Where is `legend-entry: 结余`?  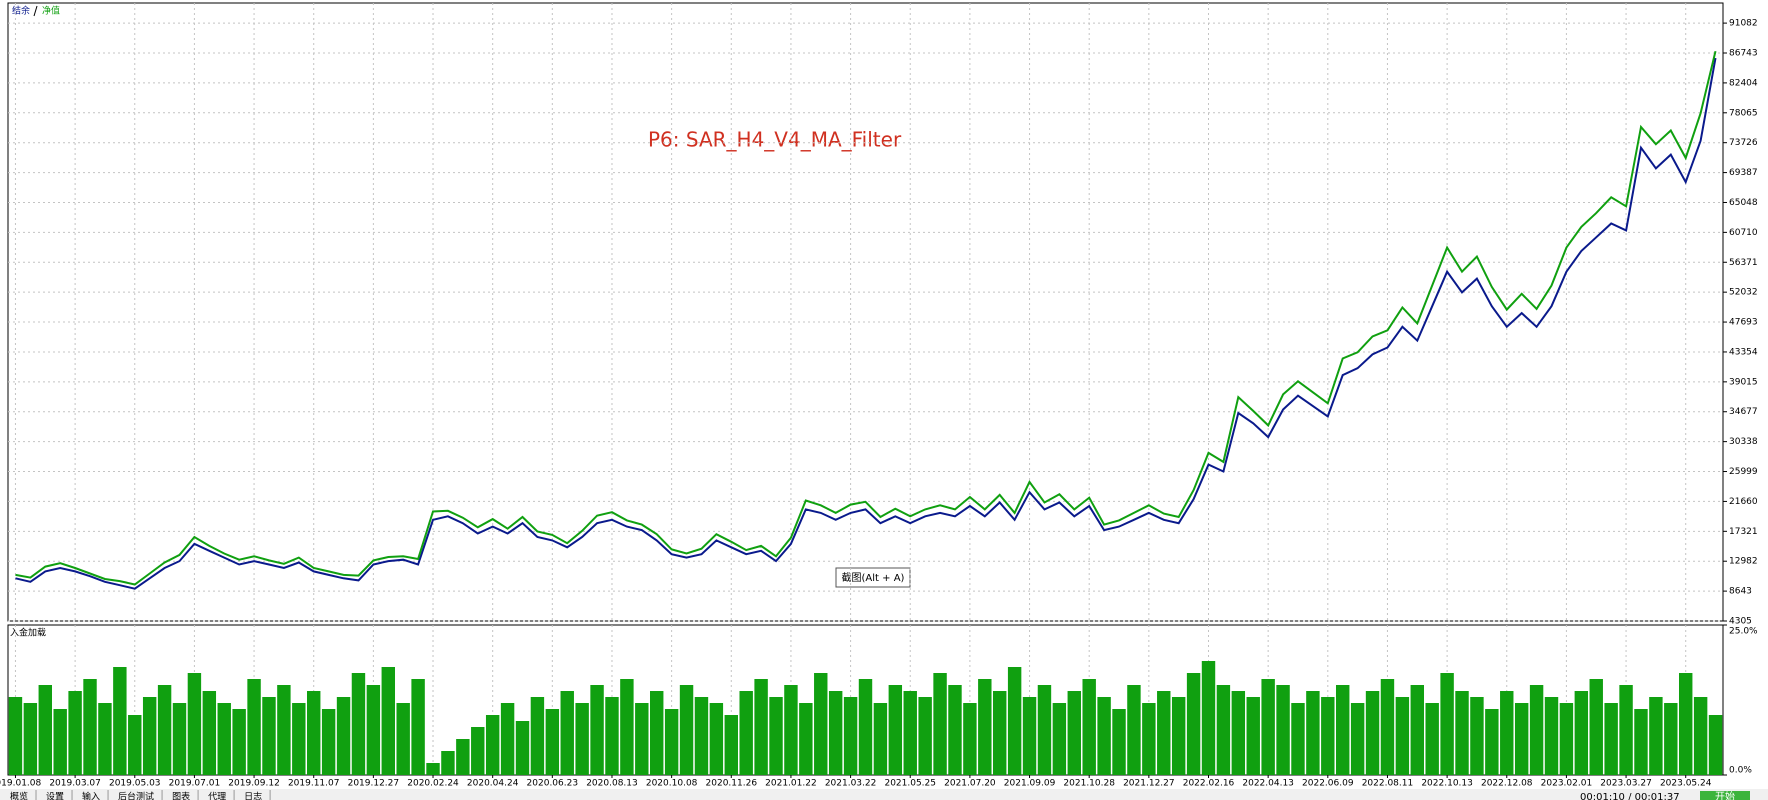
legend-entry: 结余 is located at coordinates (21, 11).